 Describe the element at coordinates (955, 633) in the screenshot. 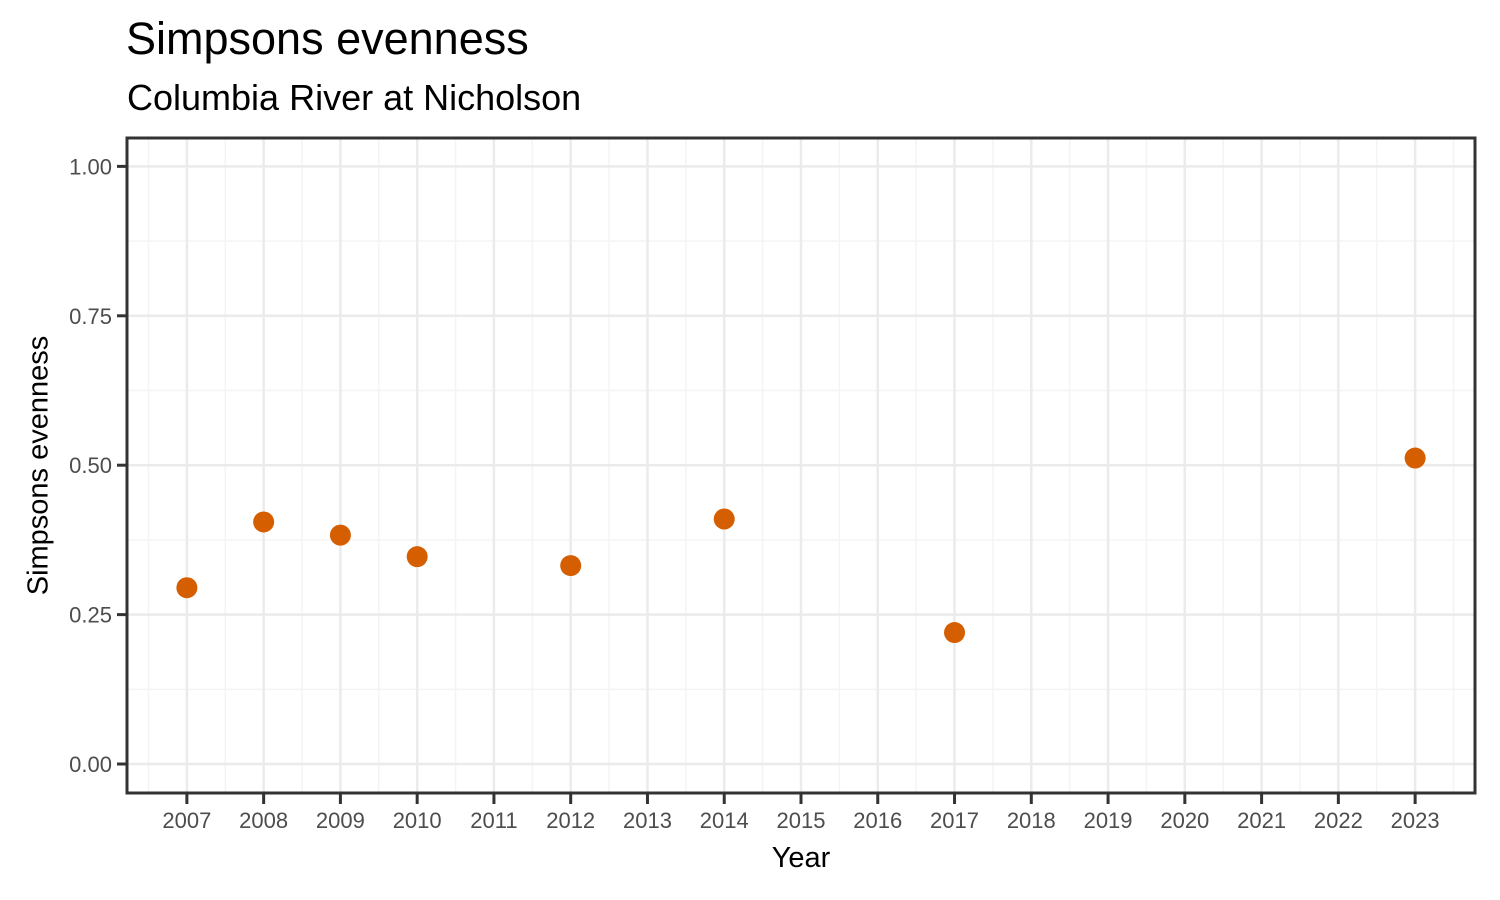

I see `data-point-2017` at that location.